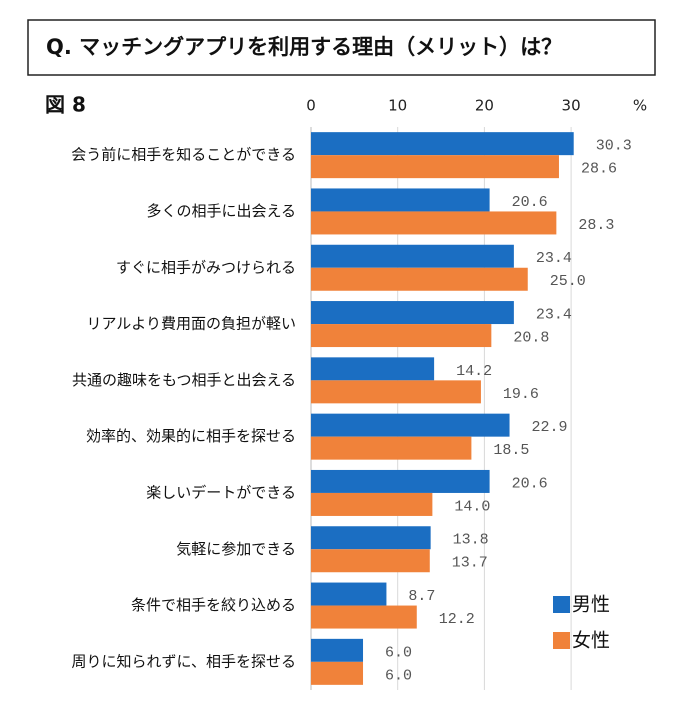 Image resolution: width=683 pixels, height=721 pixels. What do you see at coordinates (571, 106) in the screenshot?
I see `x-tick-label: 30` at bounding box center [571, 106].